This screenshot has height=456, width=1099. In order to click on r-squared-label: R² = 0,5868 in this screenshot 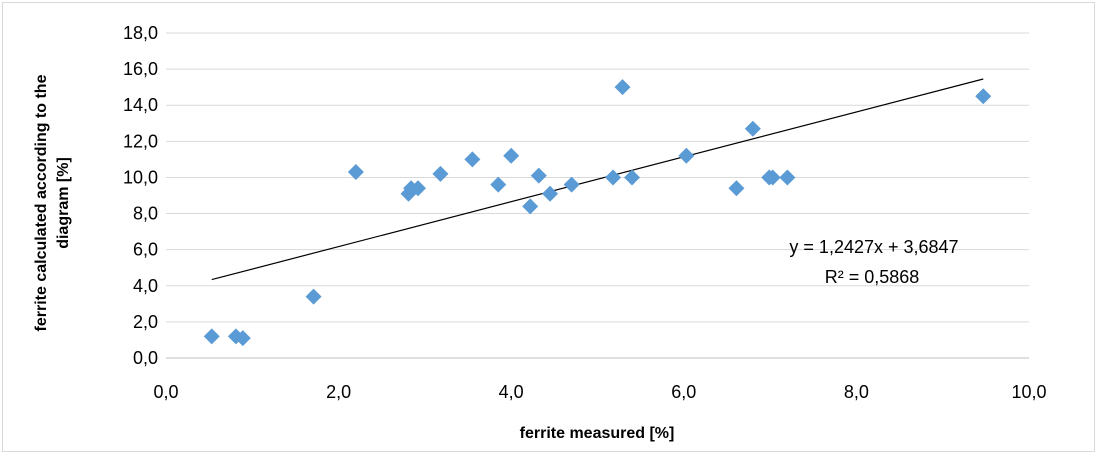, I will do `click(872, 277)`.